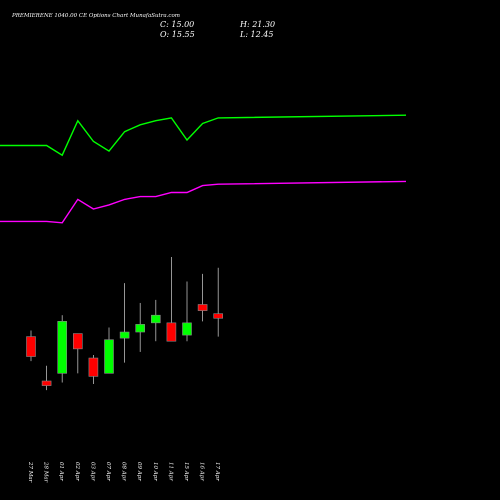 The image size is (500, 500). Describe the element at coordinates (139, 471) in the screenshot. I see `x-tick-label: 09 Apr` at that location.